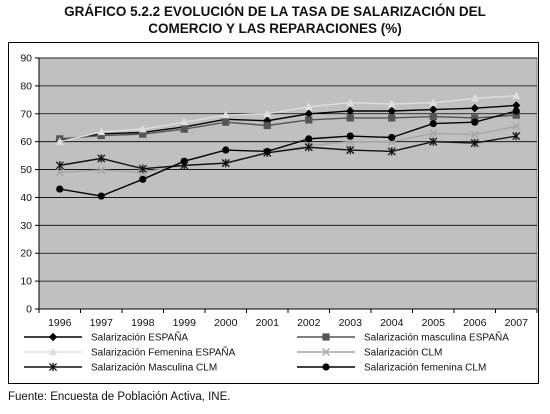 The height and width of the screenshot is (414, 550). Describe the element at coordinates (351, 323) in the screenshot. I see `x-tick-label: 2003` at that location.